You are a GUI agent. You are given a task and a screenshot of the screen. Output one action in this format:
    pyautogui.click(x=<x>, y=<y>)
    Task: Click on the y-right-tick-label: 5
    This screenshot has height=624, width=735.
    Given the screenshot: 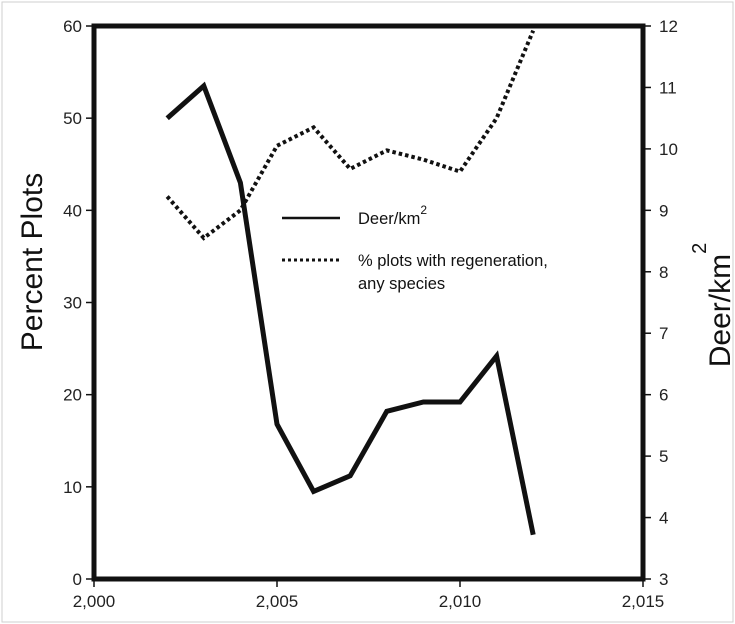 What is the action you would take?
    pyautogui.click(x=663, y=456)
    